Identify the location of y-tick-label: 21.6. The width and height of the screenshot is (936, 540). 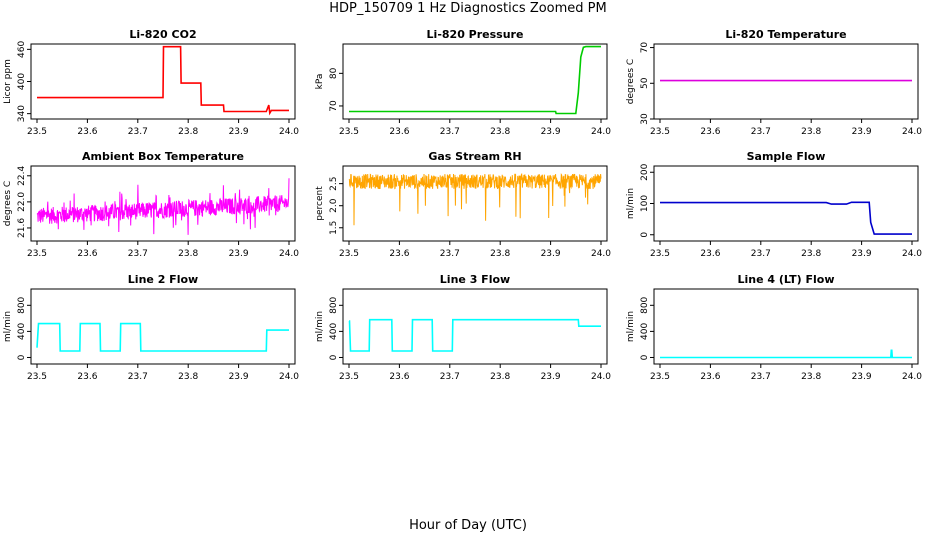
(22, 228).